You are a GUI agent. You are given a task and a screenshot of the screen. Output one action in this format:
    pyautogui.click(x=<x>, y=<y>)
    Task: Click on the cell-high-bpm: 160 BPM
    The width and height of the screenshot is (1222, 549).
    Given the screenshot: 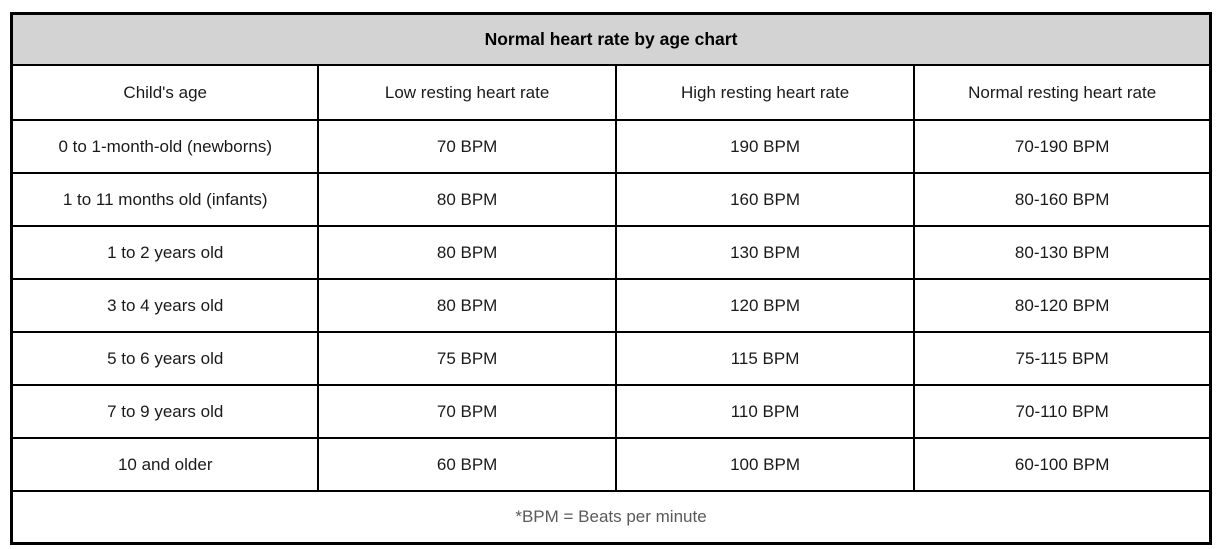 What is the action you would take?
    pyautogui.click(x=765, y=199)
    